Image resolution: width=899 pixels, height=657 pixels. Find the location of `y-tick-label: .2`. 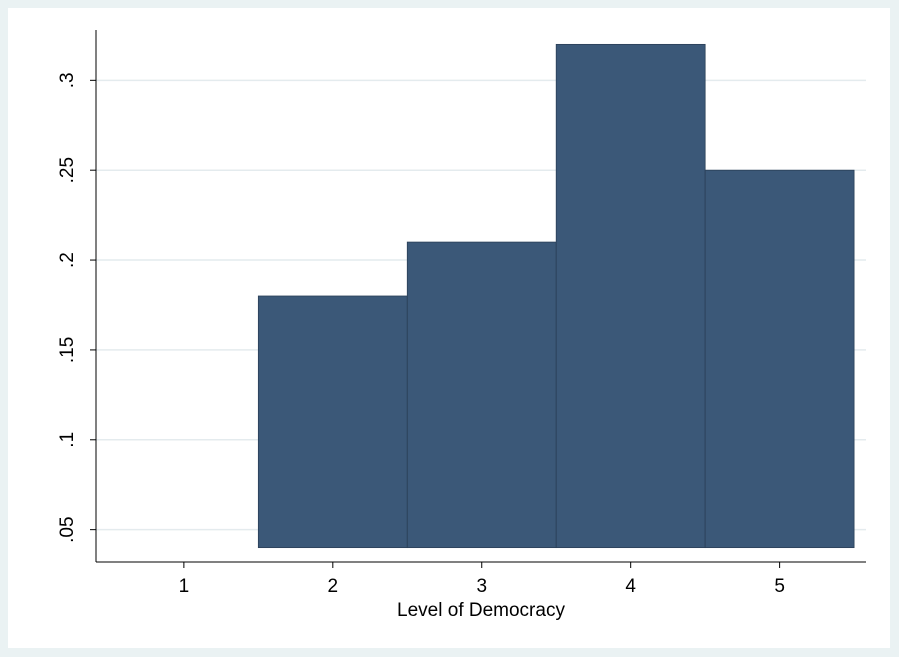

y-tick-label: .2 is located at coordinates (67, 260).